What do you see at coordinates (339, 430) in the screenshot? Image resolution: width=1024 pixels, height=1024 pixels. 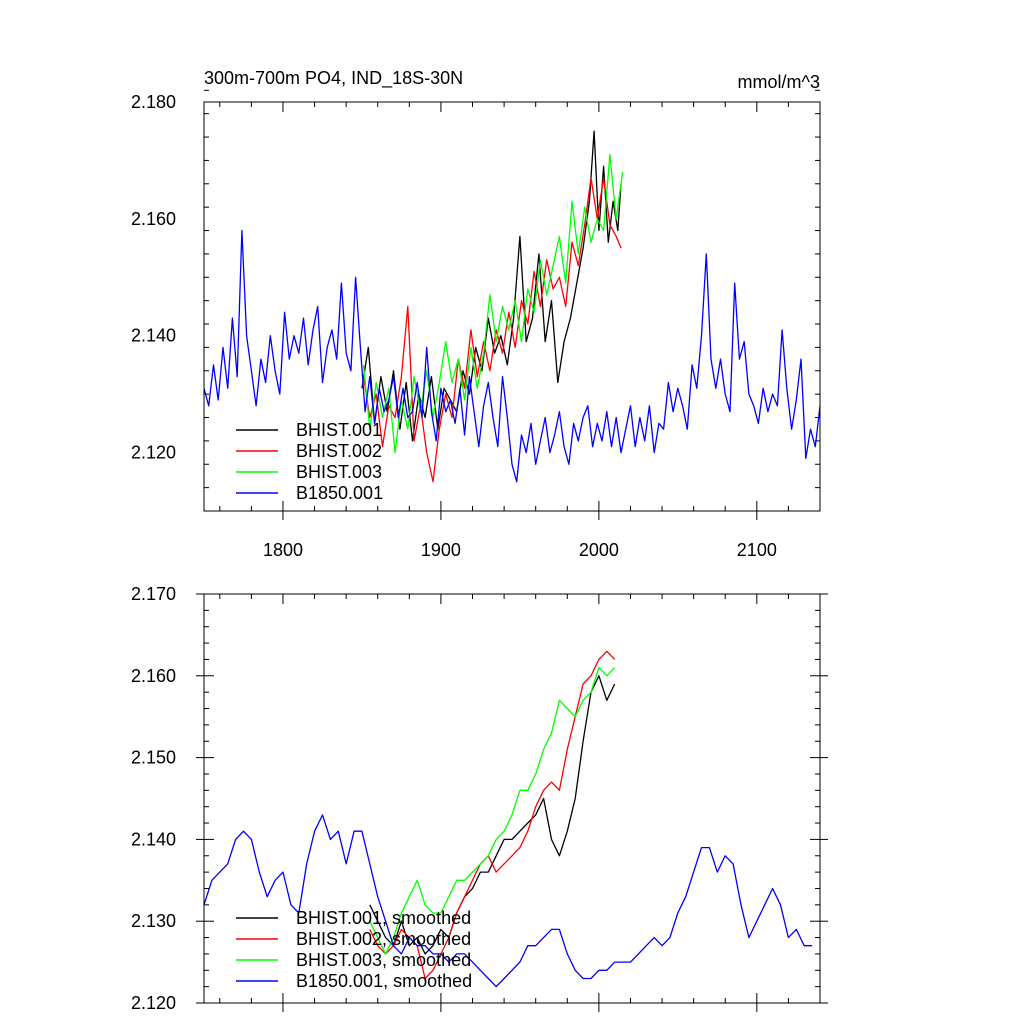 I see `legend-label-0: BHIST.001` at bounding box center [339, 430].